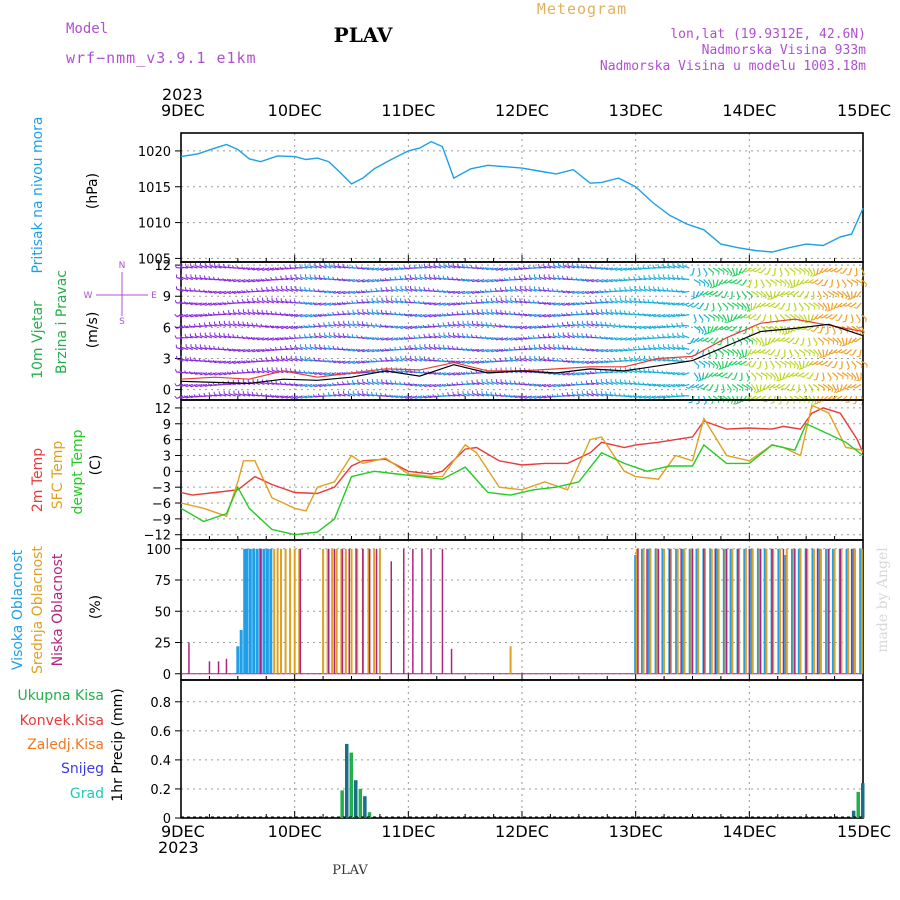 Image resolution: width=900 pixels, height=900 pixels. Describe the element at coordinates (182, 94) in the screenshot. I see `year-label-top: 2023` at that location.